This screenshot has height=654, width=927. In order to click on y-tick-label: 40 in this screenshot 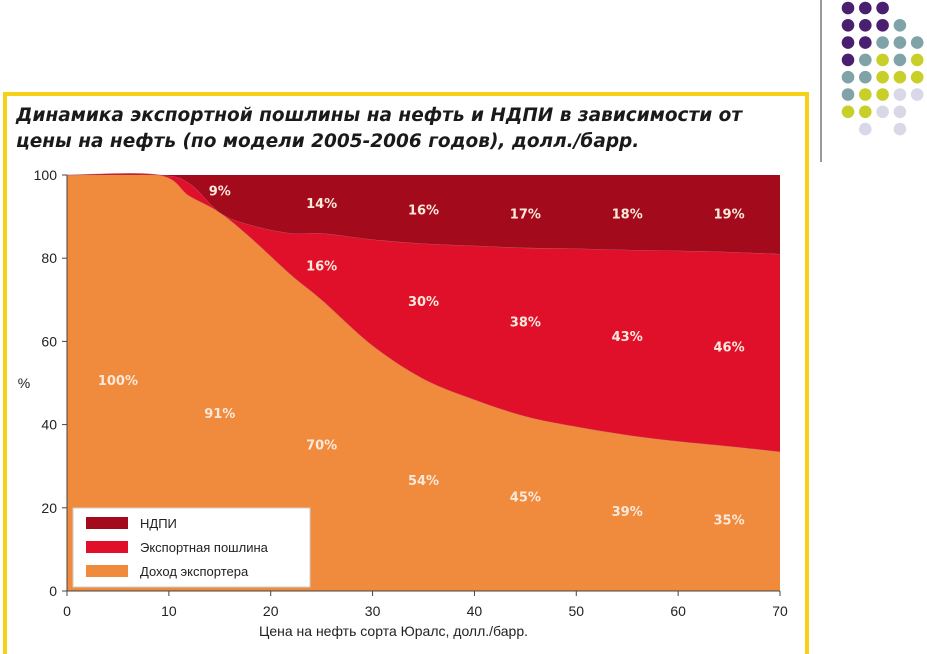, I will do `click(49, 425)`.